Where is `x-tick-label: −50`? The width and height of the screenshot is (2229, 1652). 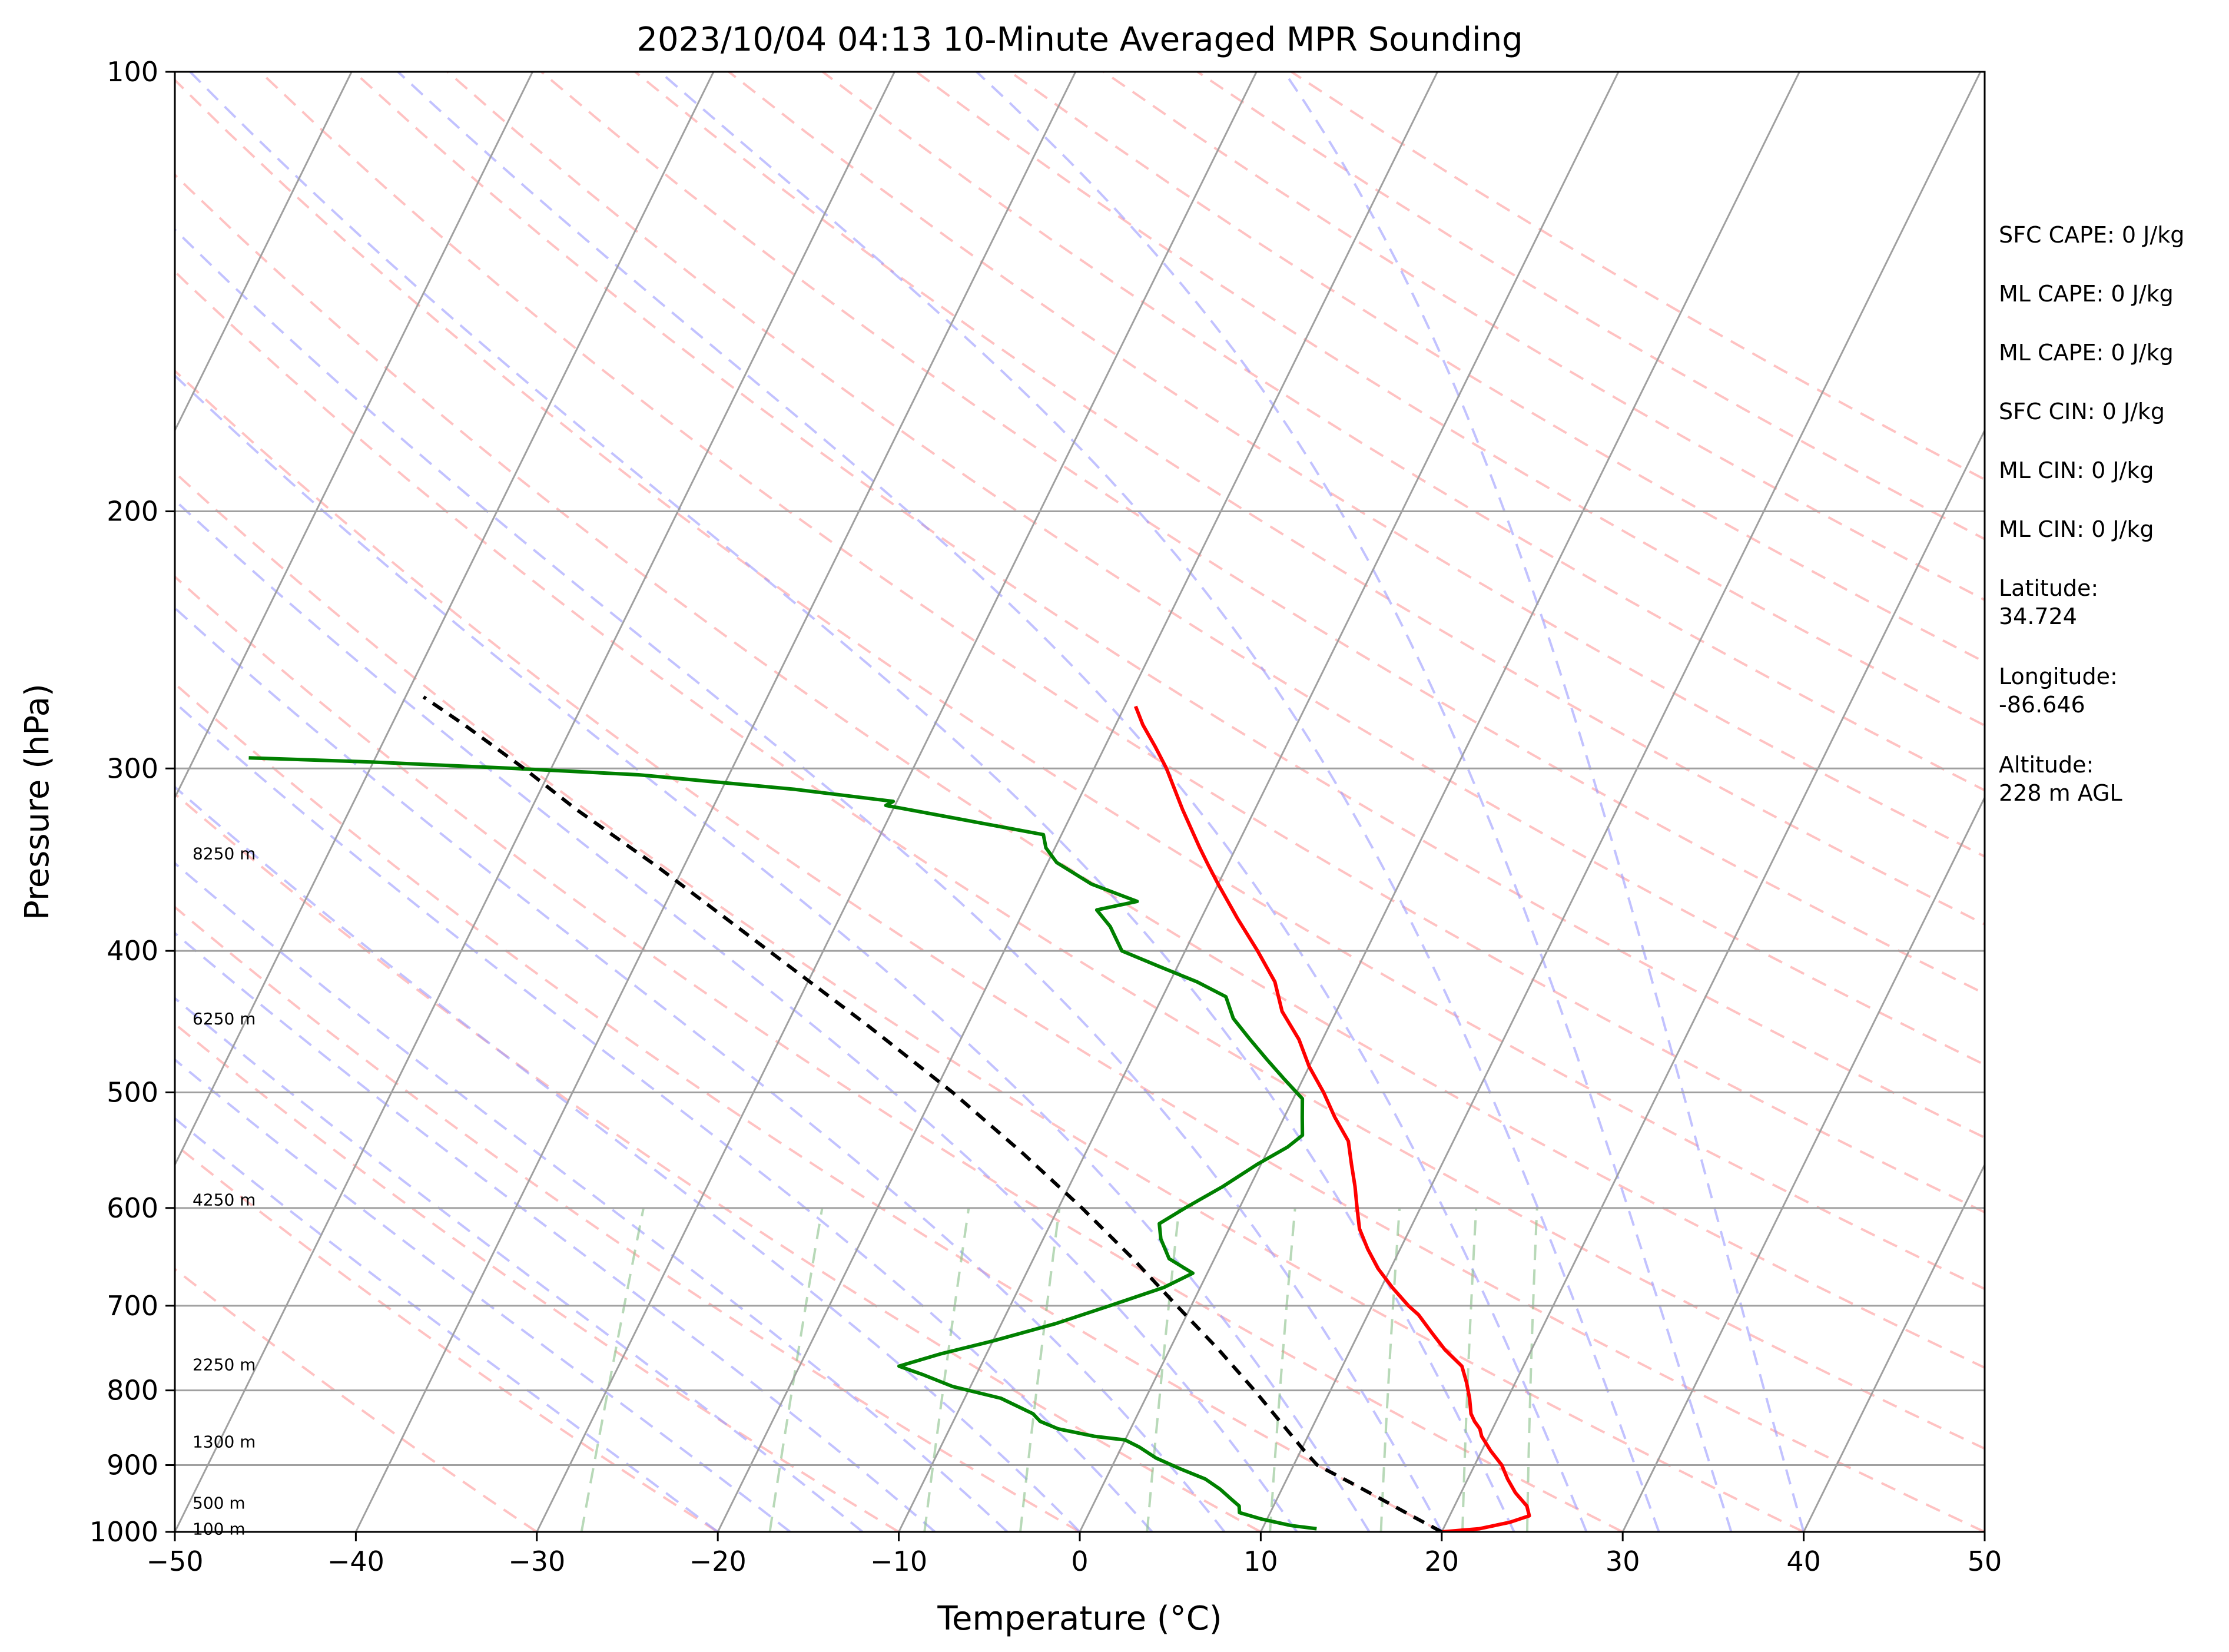
x-tick-label: −50 is located at coordinates (175, 1561).